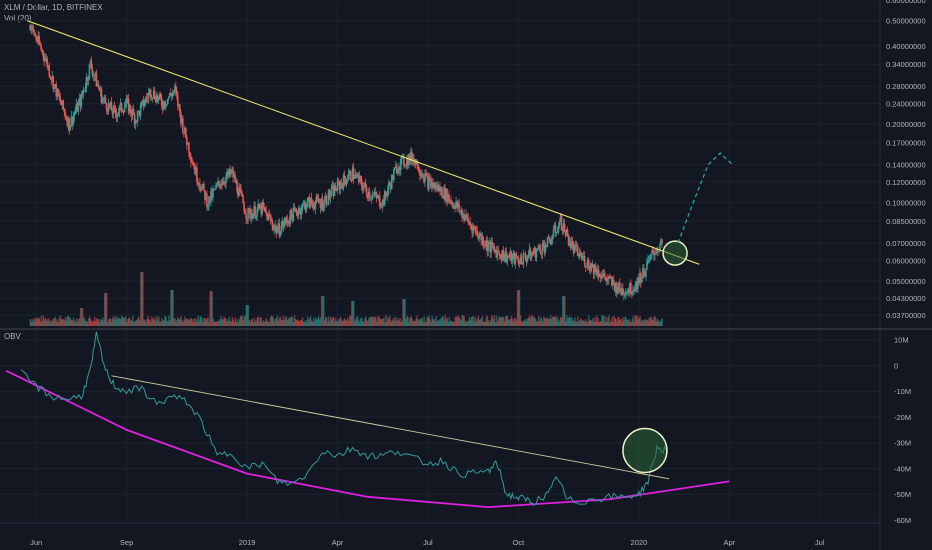 This screenshot has width=932, height=550. Describe the element at coordinates (906, 165) in the screenshot. I see `price-tick-label: 0.14000000` at that location.